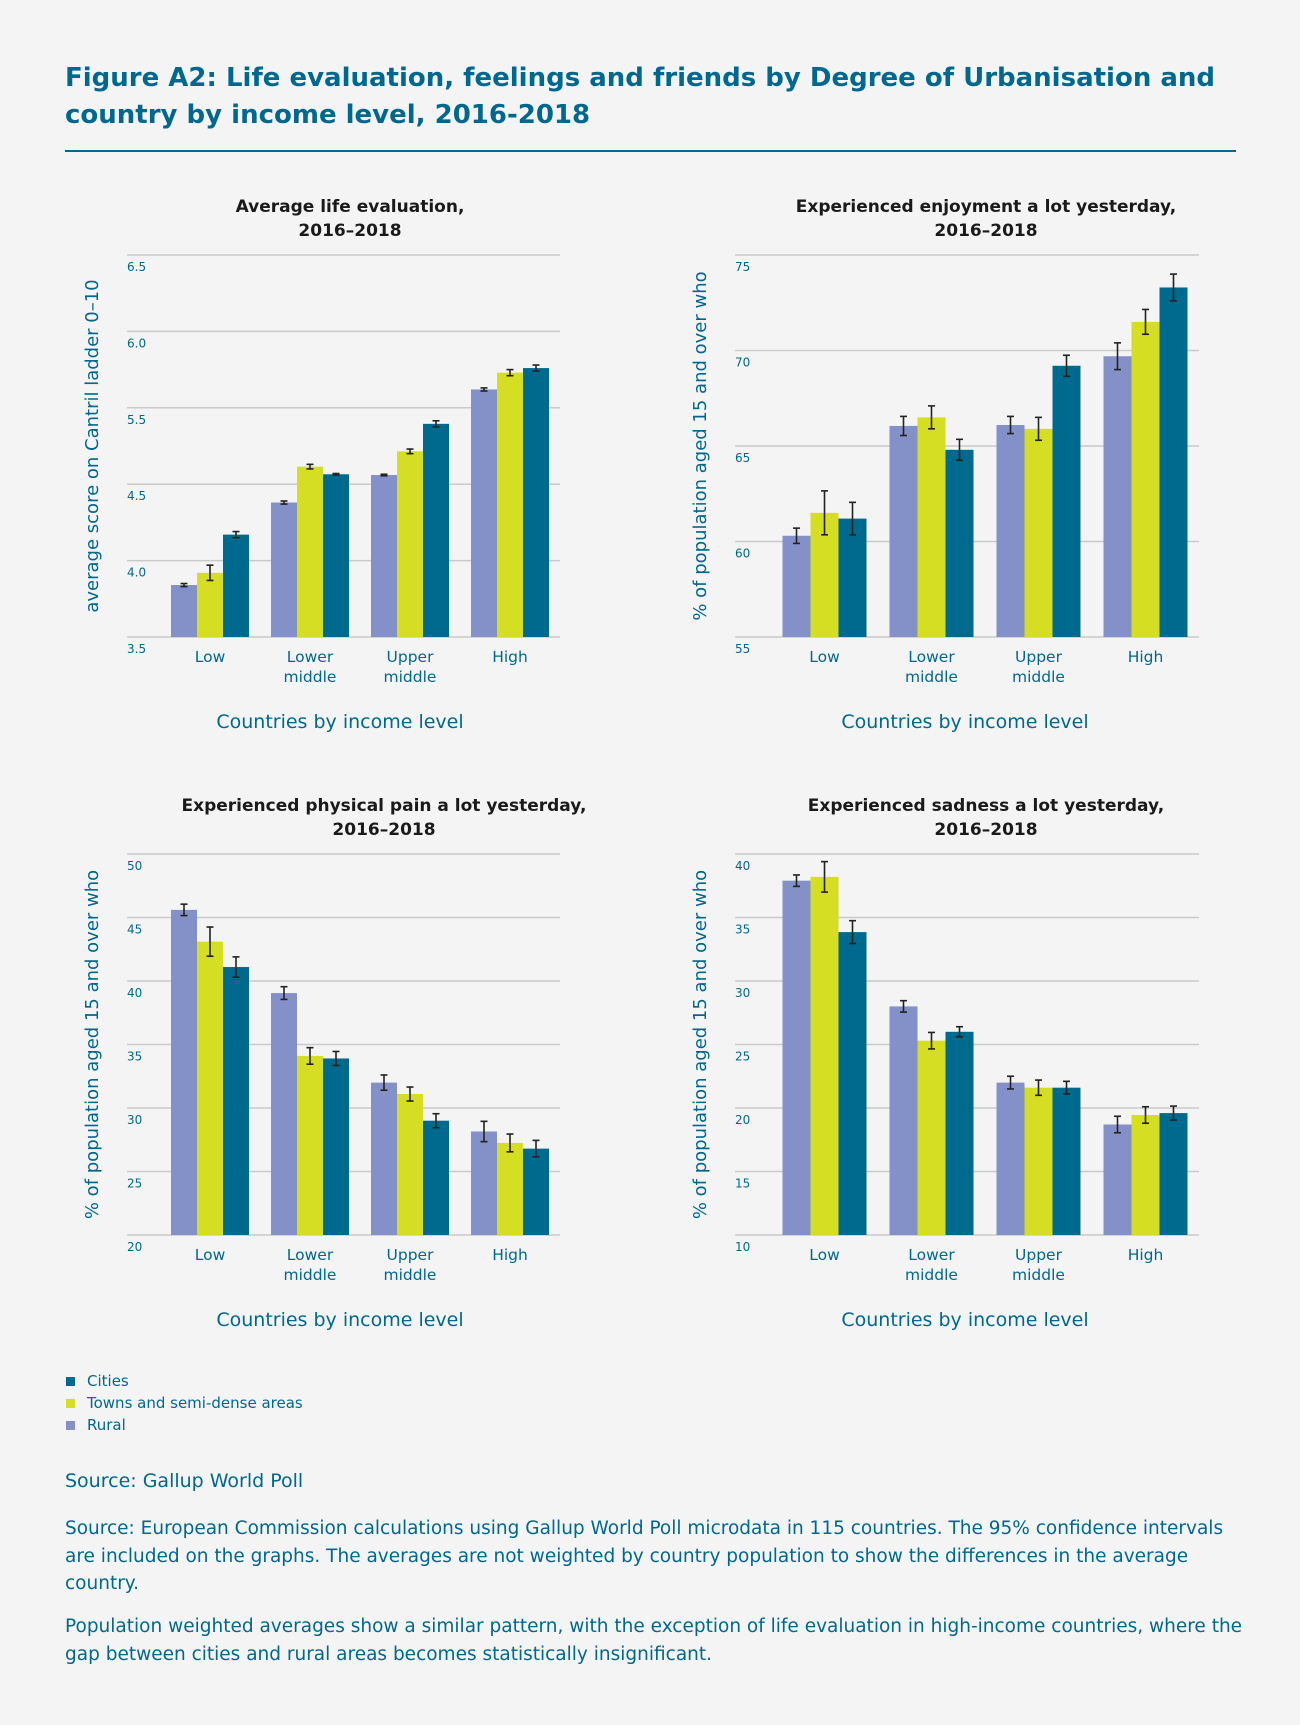 The width and height of the screenshot is (1300, 1725). I want to click on y-tick-label: 55, so click(742, 649).